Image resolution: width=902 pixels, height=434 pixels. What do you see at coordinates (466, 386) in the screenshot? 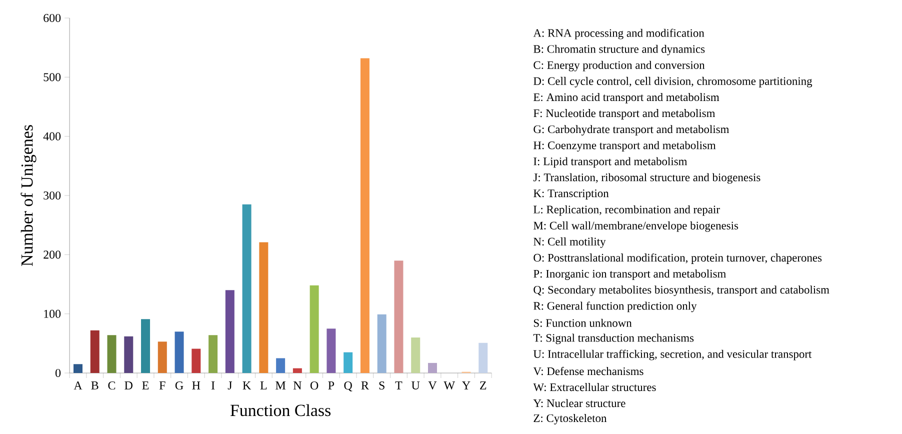
I see `x-tick-label: Y` at bounding box center [466, 386].